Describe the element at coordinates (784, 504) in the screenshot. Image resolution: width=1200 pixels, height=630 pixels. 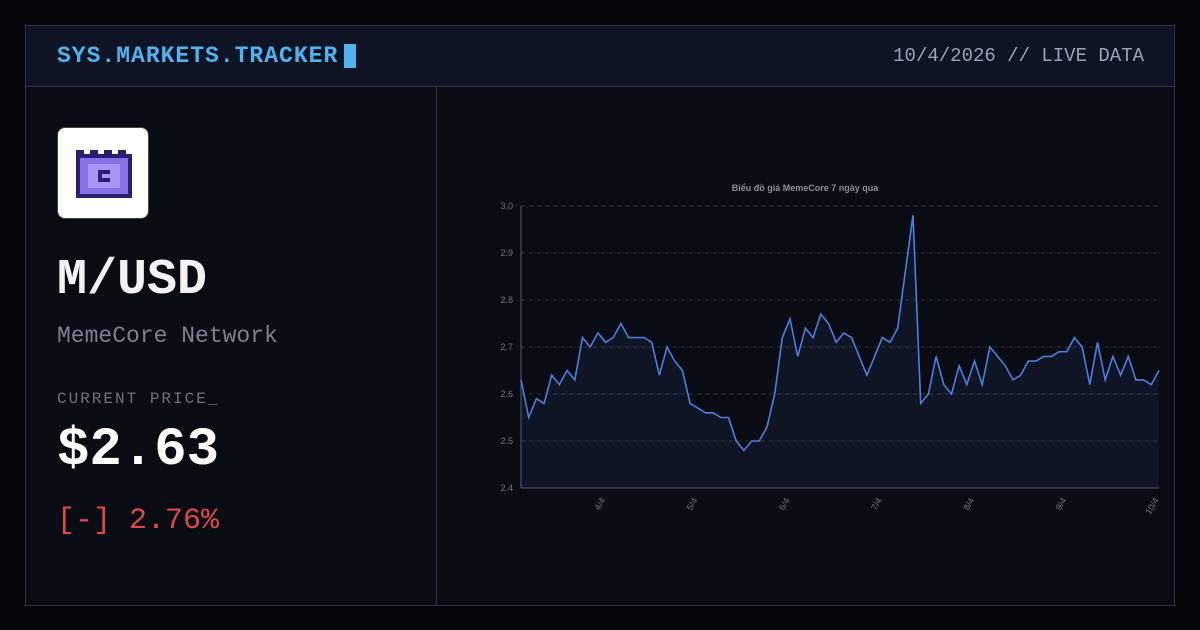
I see `x-tick-label: 6/4` at that location.